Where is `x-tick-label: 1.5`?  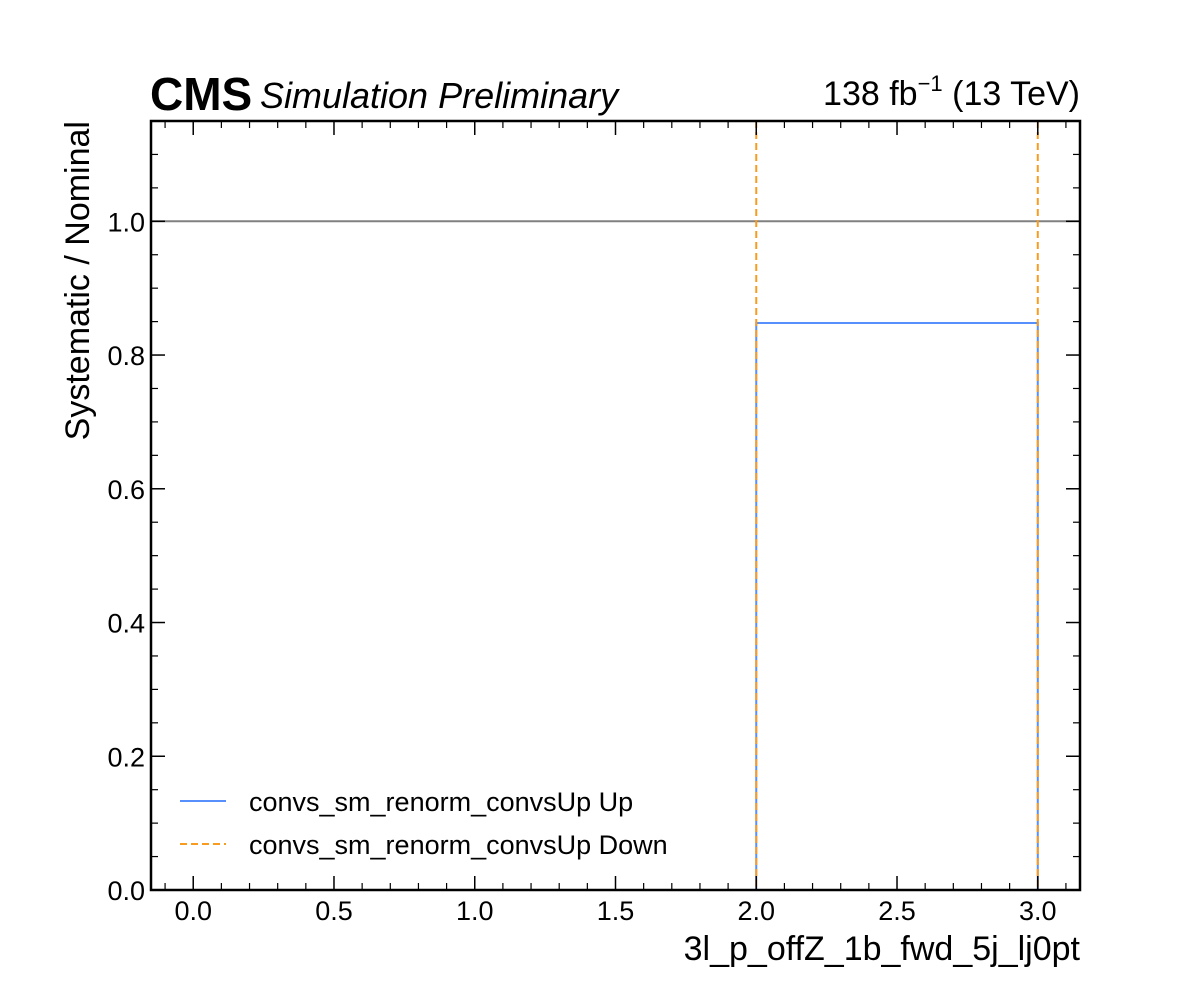
x-tick-label: 1.5 is located at coordinates (616, 911).